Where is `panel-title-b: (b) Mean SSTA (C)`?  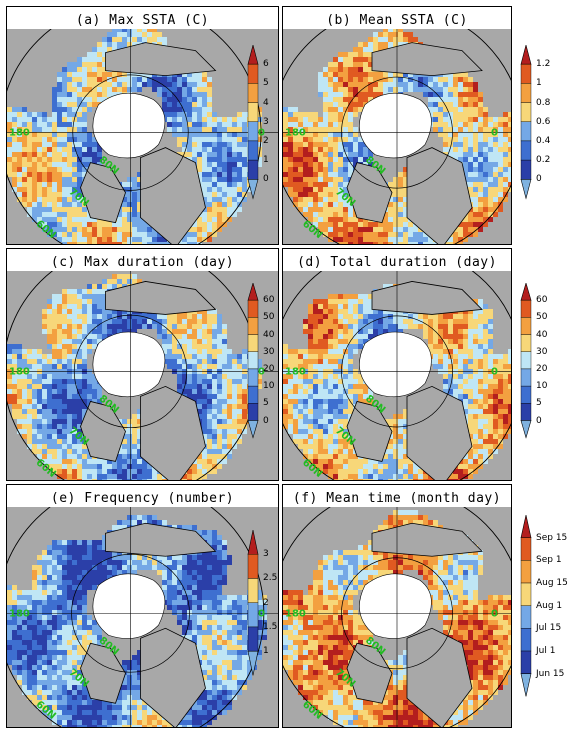
panel-title-b: (b) Mean SSTA (C) is located at coordinates (397, 20).